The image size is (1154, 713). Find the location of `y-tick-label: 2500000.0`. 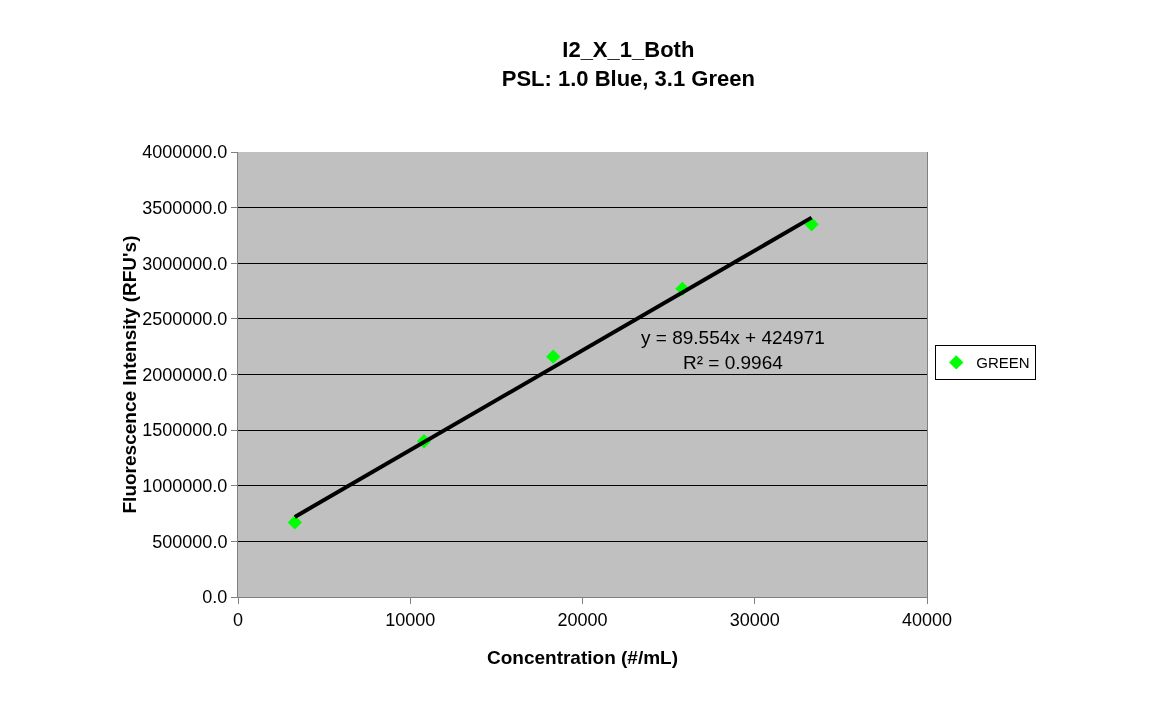

y-tick-label: 2500000.0 is located at coordinates (185, 319).